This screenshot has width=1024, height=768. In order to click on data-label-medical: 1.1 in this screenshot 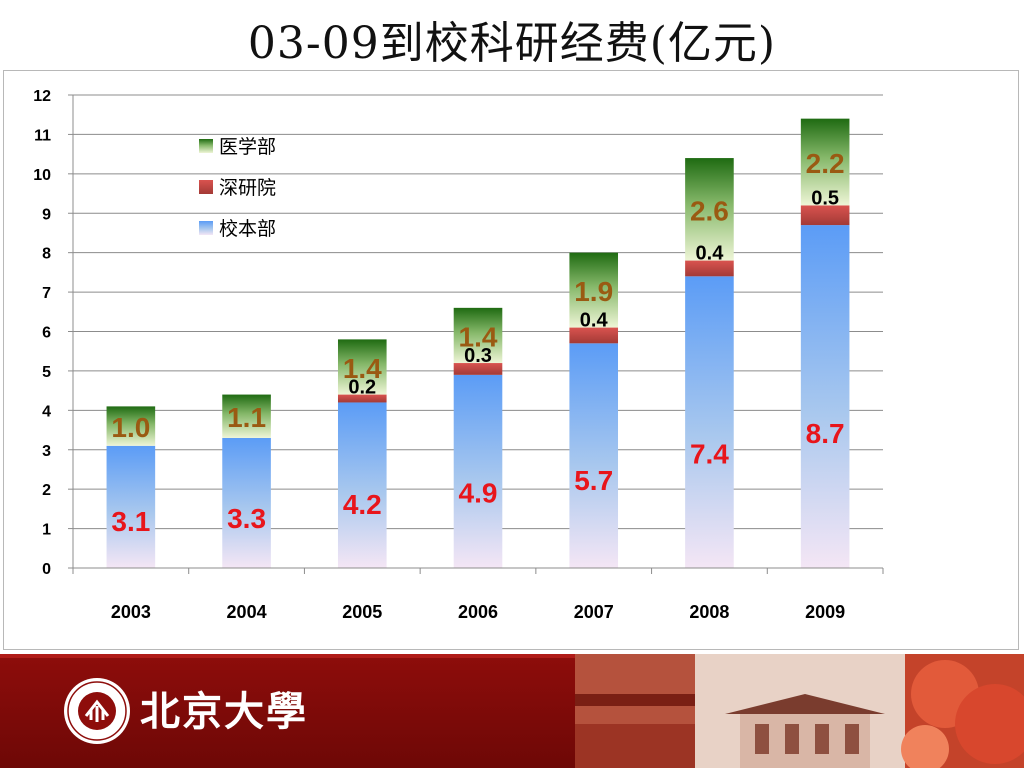, I will do `click(246, 417)`.